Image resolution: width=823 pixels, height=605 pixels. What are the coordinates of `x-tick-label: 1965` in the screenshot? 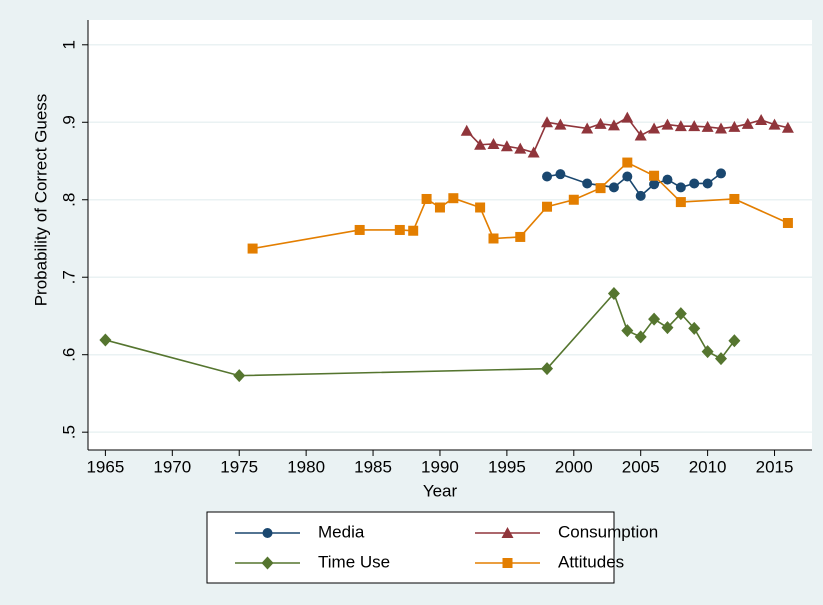 It's located at (105, 466).